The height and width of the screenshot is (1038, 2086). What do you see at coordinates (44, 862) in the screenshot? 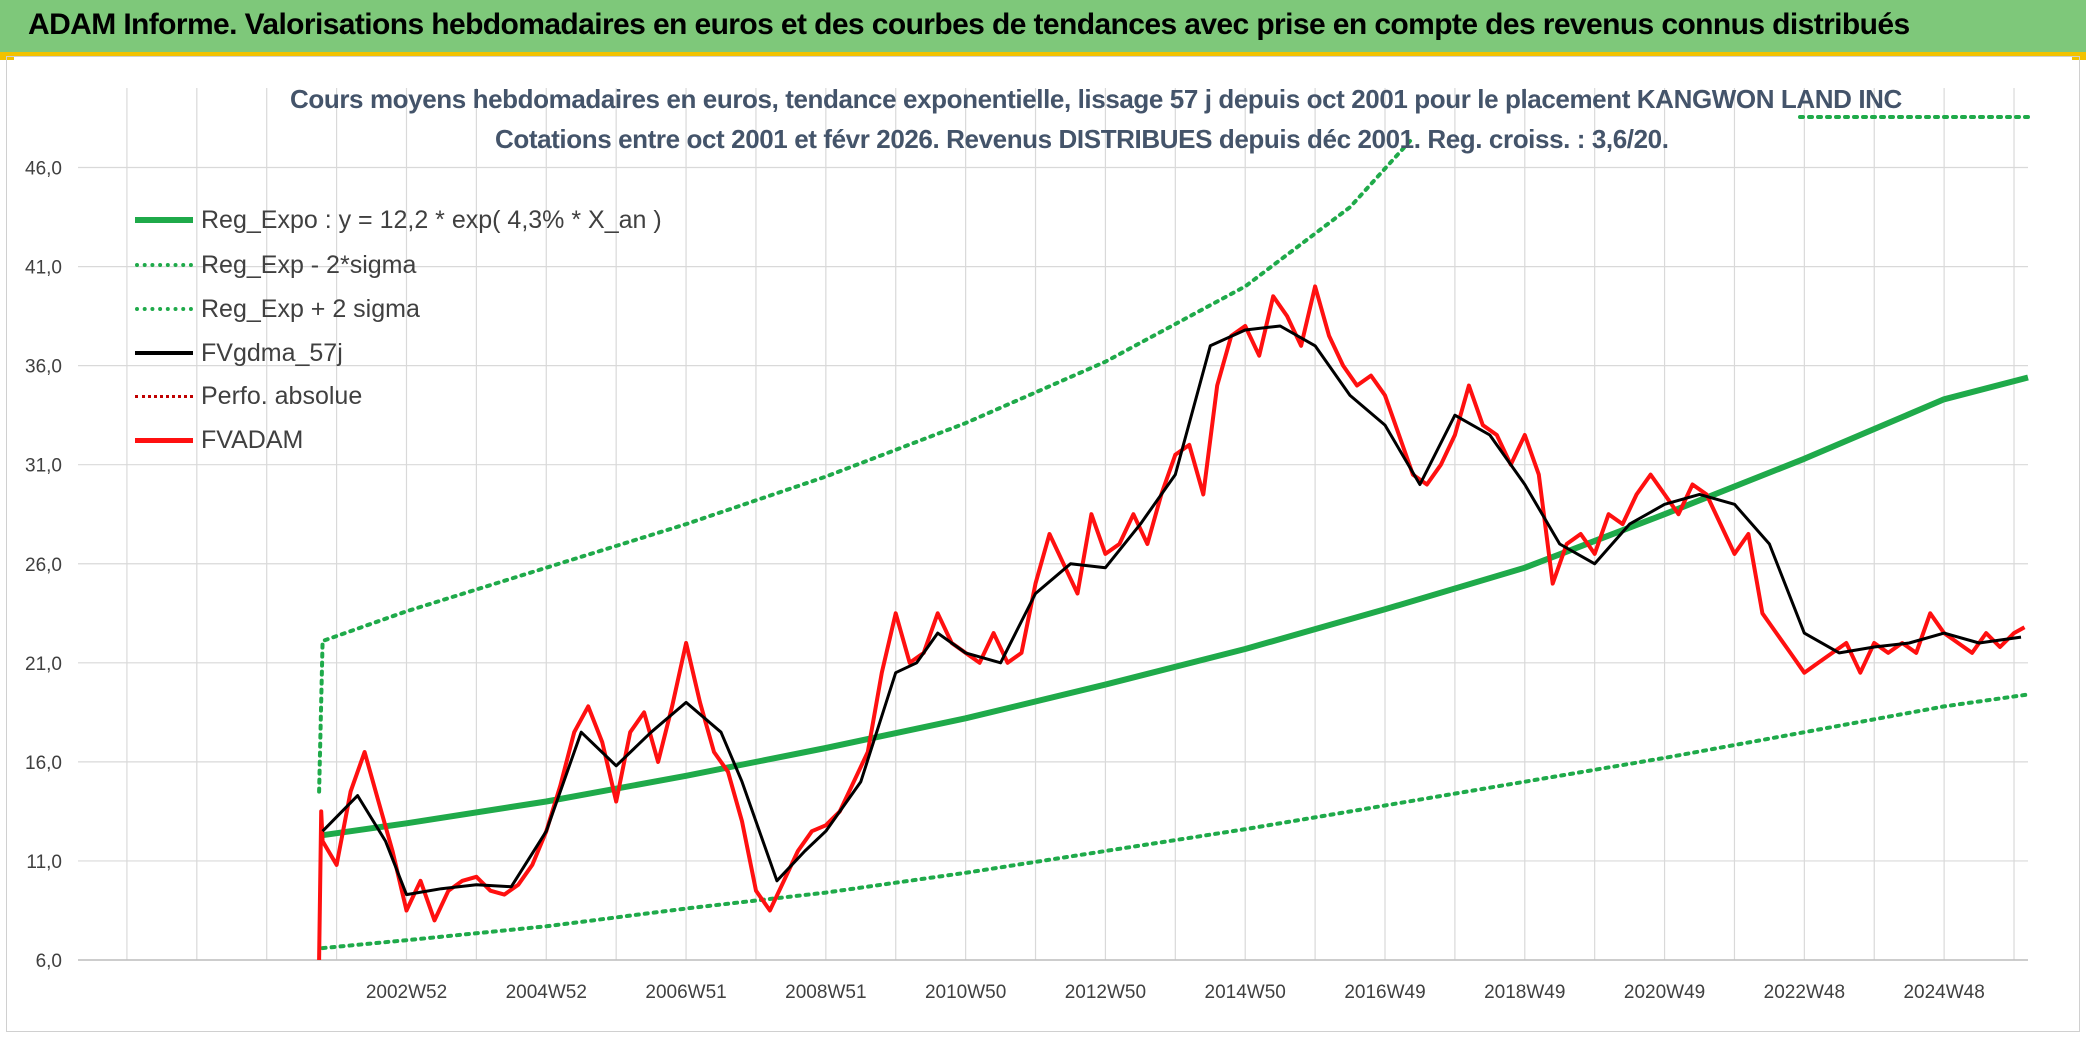
I see `y-tick-label: 11,0` at bounding box center [44, 862].